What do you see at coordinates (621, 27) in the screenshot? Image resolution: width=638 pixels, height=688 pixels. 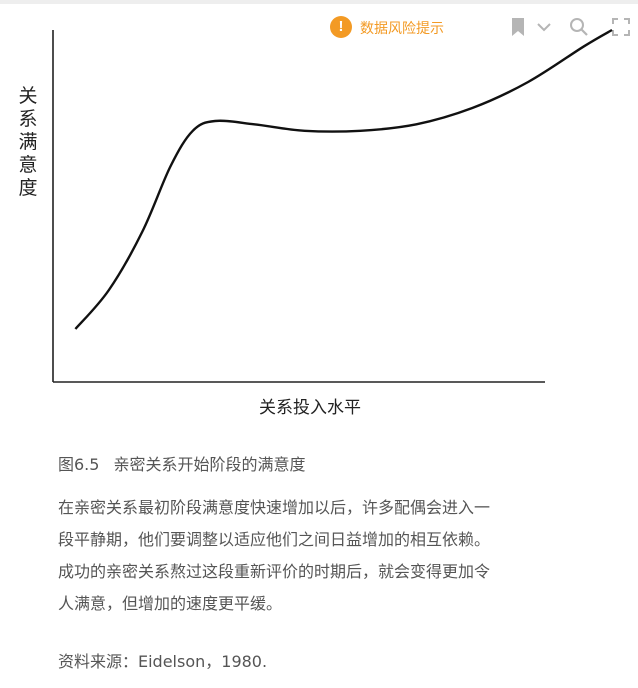 I see `fullscreen-icon` at bounding box center [621, 27].